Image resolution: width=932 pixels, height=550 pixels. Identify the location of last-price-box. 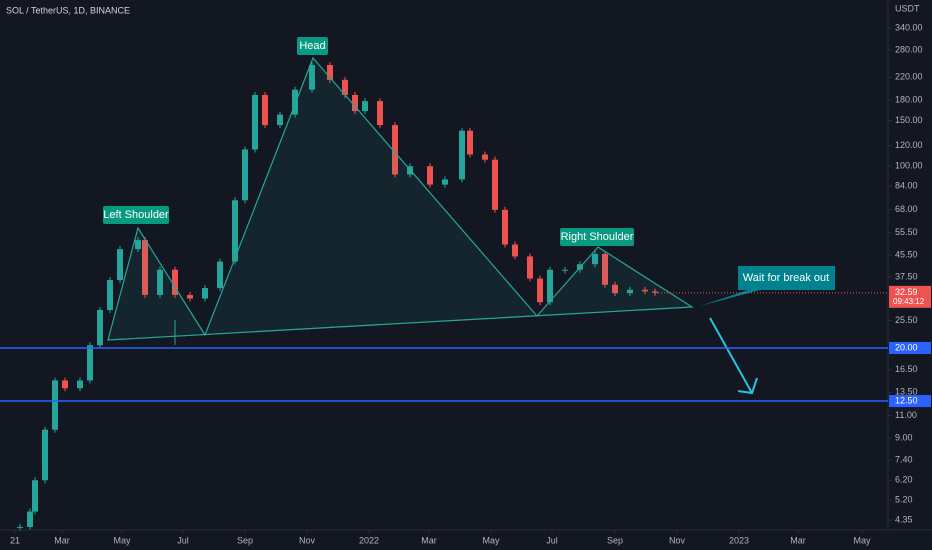
(910, 296).